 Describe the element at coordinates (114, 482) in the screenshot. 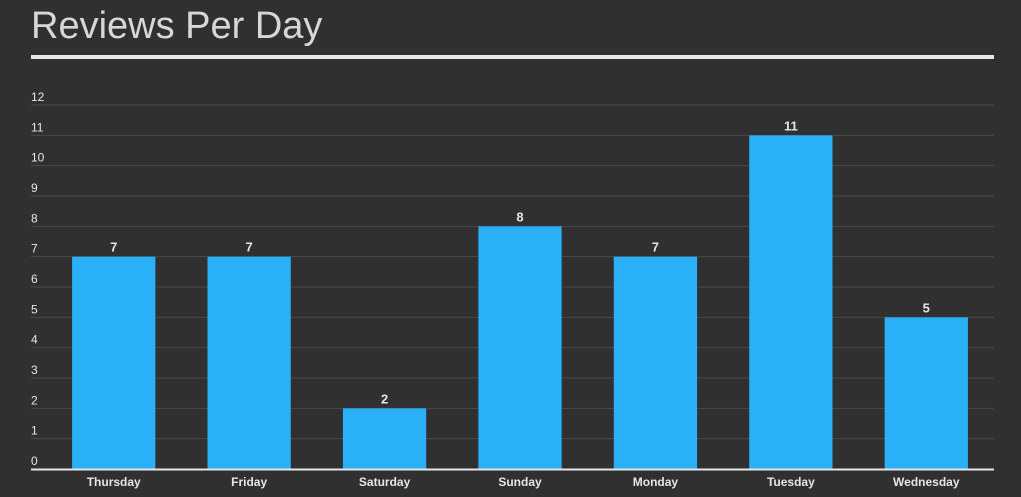

I see `x-tick-label: Thursday` at that location.